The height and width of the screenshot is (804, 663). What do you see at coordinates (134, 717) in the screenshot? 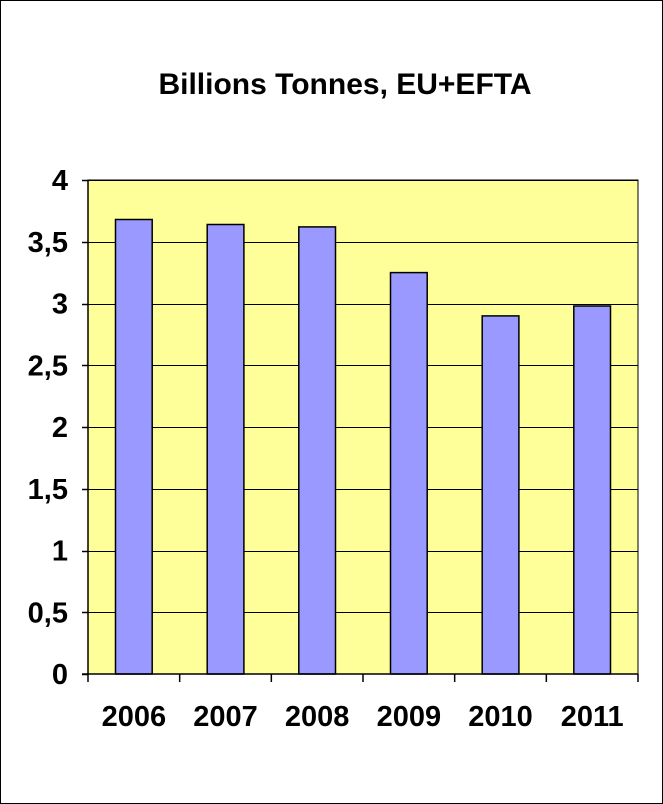
I see `x-tick-label: 2006` at bounding box center [134, 717].